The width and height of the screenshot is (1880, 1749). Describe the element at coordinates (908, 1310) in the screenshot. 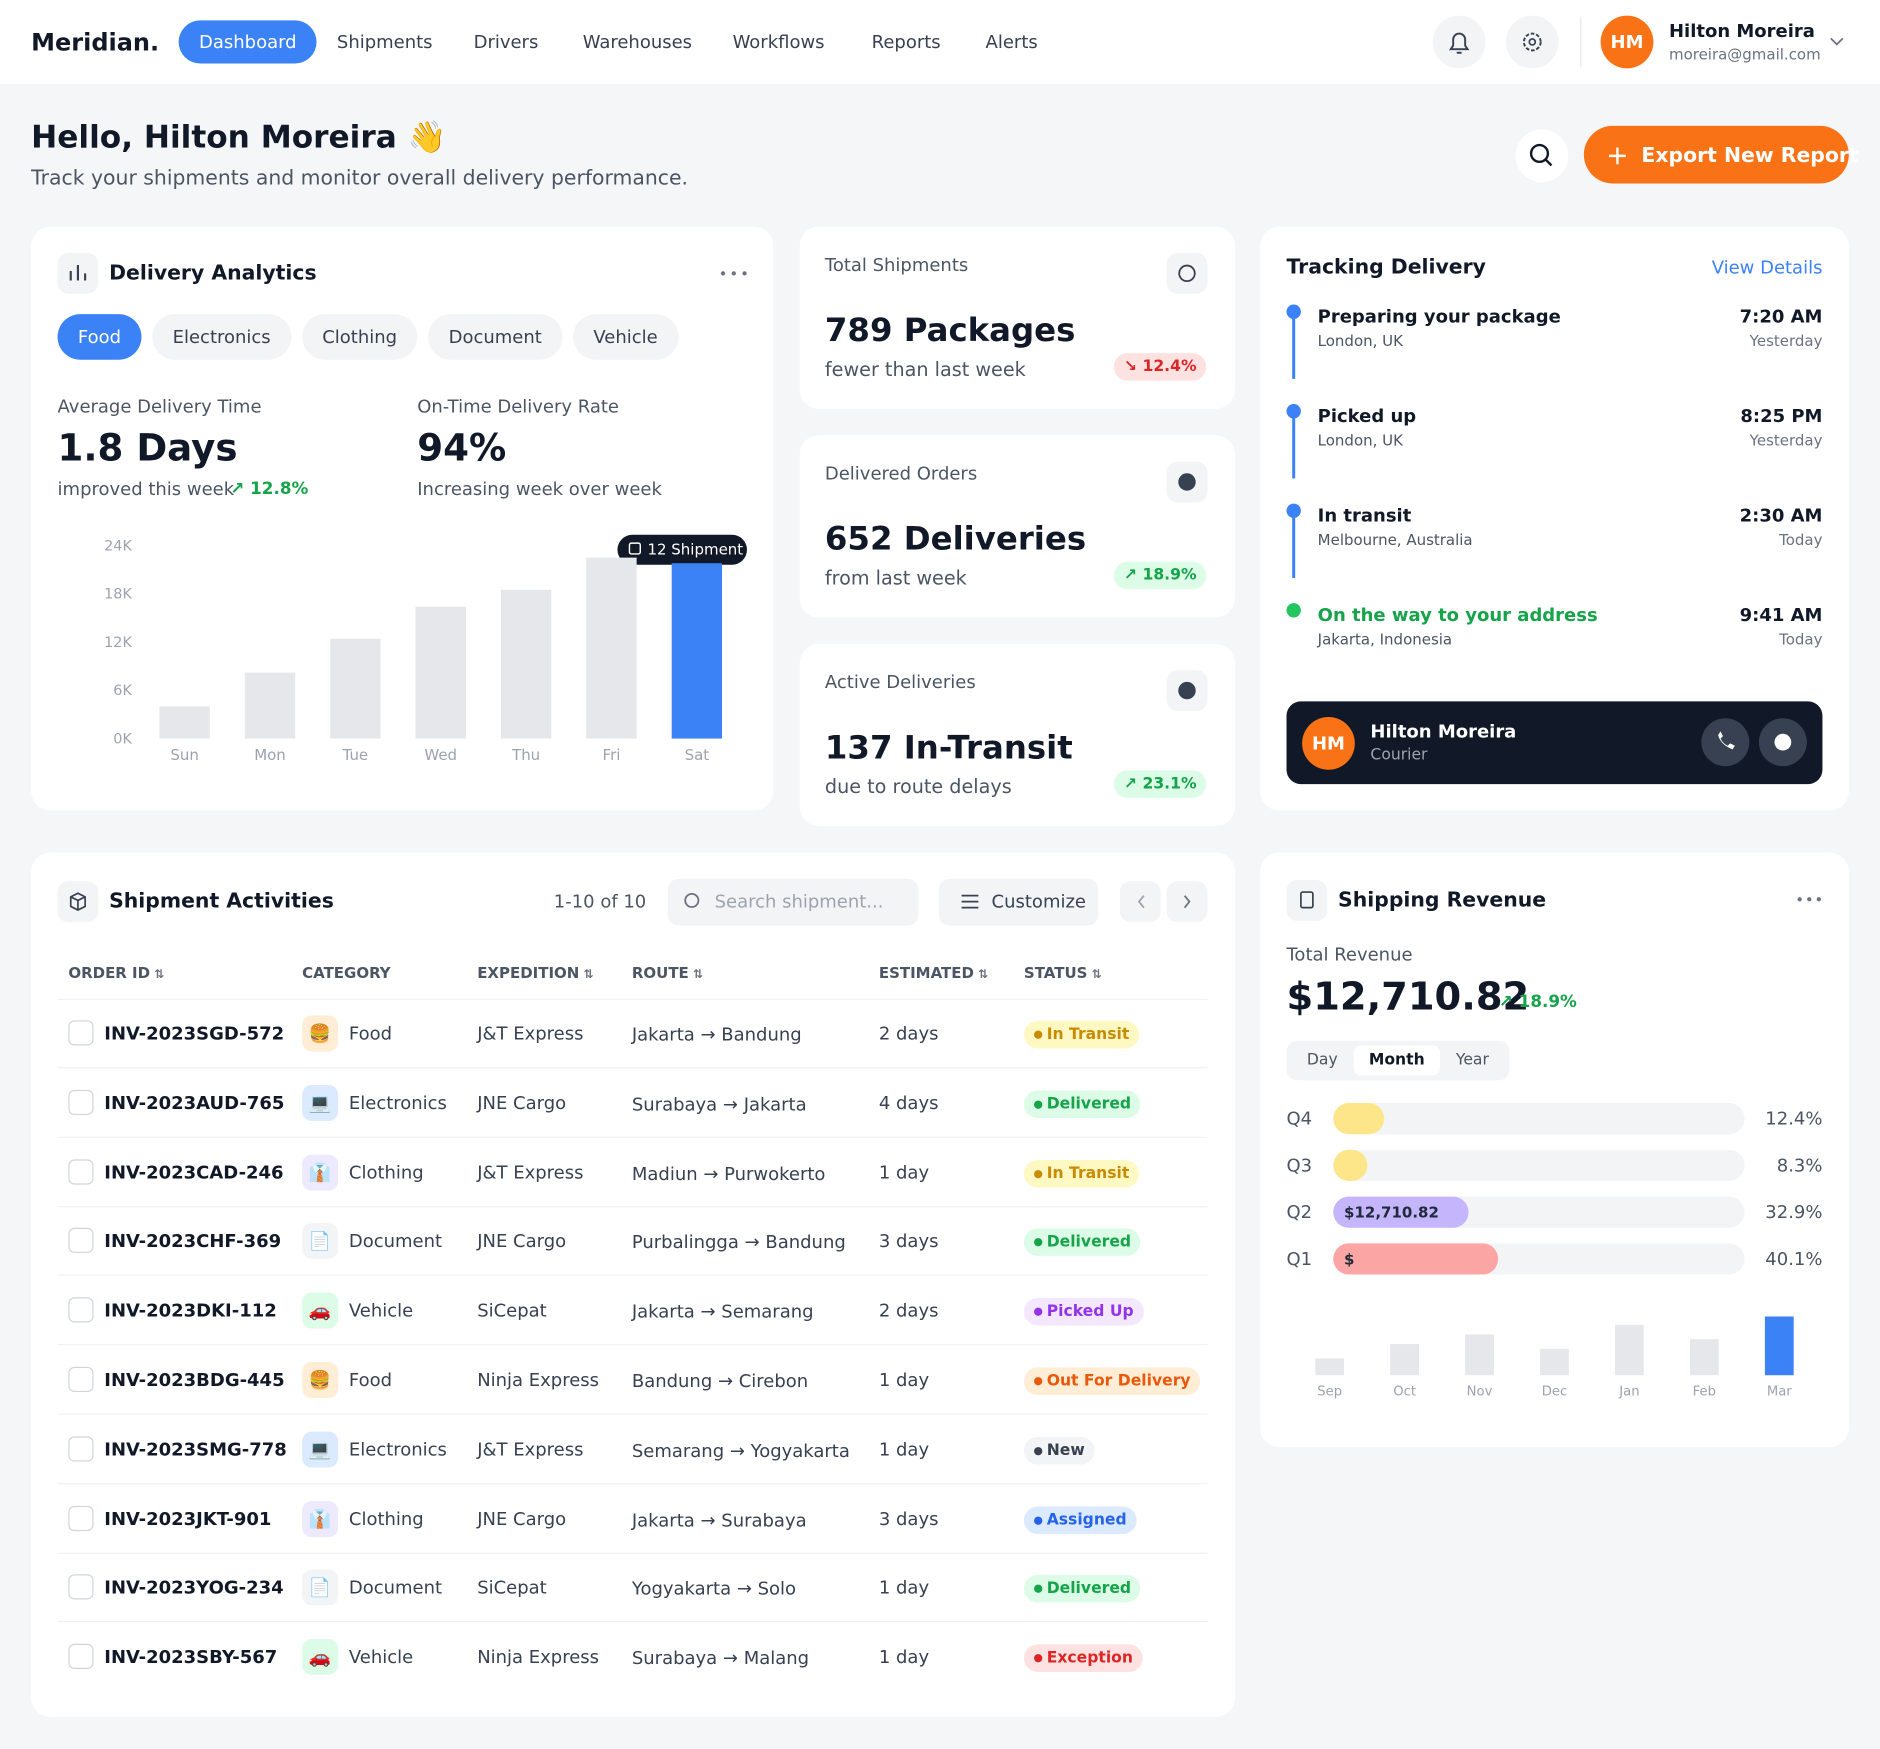

I see `estimated: 2 days` at that location.